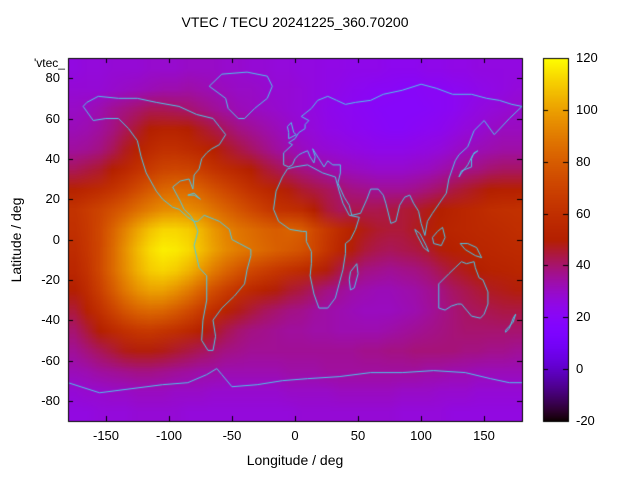  I want to click on colorbar-tick-label: 100, so click(587, 109).